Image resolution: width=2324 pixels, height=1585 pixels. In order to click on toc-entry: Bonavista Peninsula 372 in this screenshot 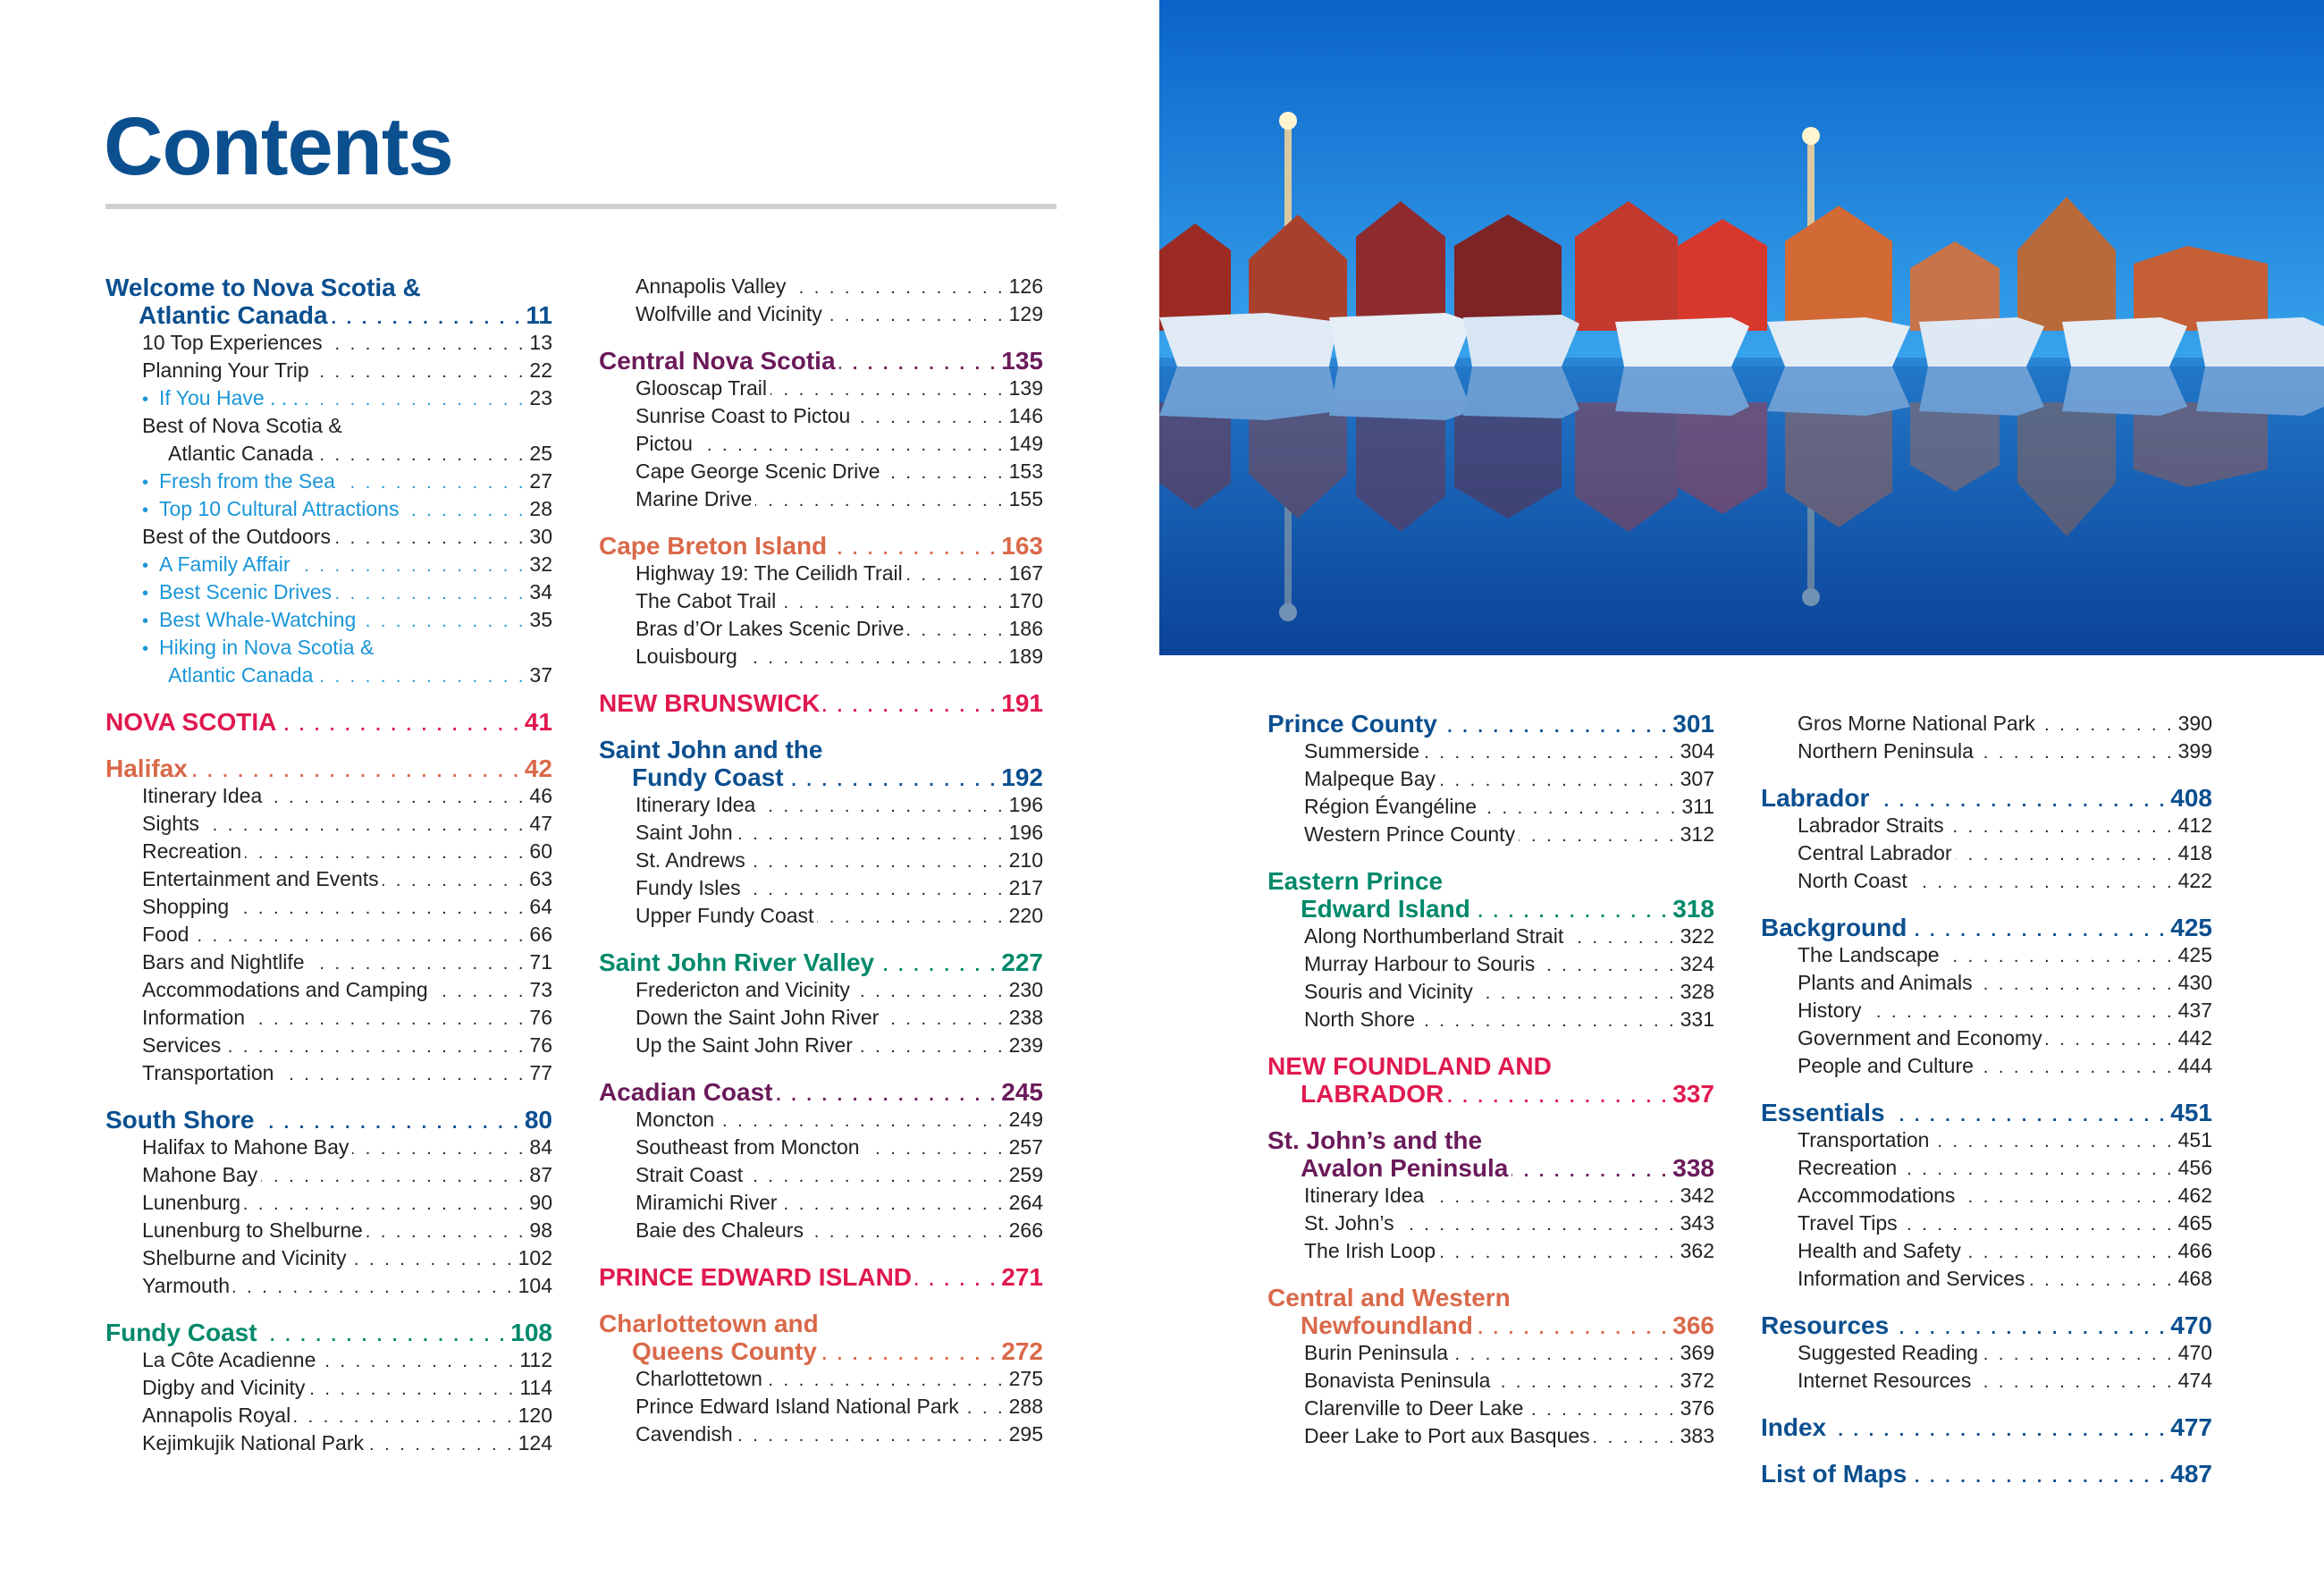, I will do `click(1491, 1381)`.